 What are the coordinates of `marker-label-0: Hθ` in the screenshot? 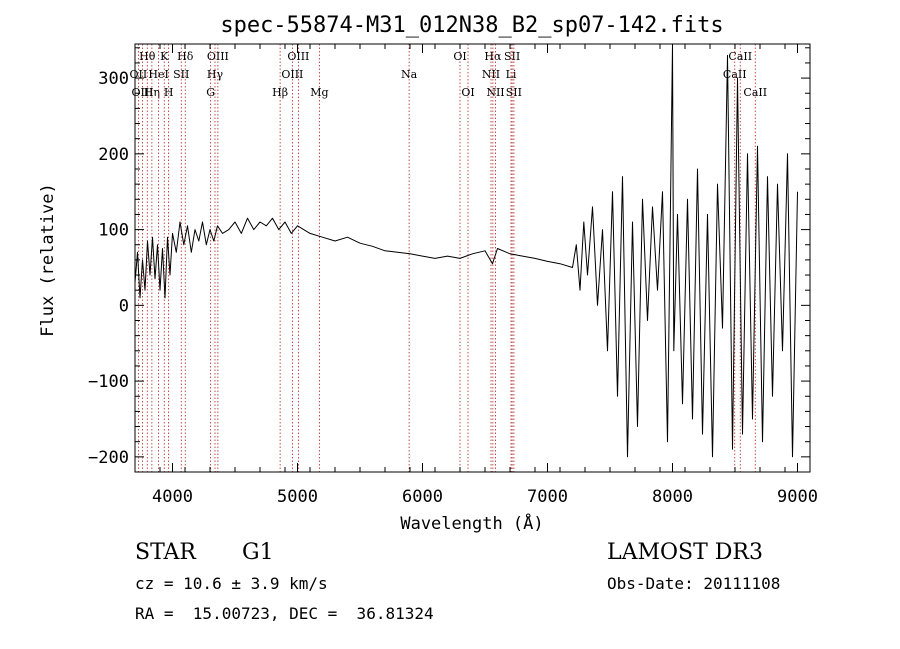 It's located at (147, 56).